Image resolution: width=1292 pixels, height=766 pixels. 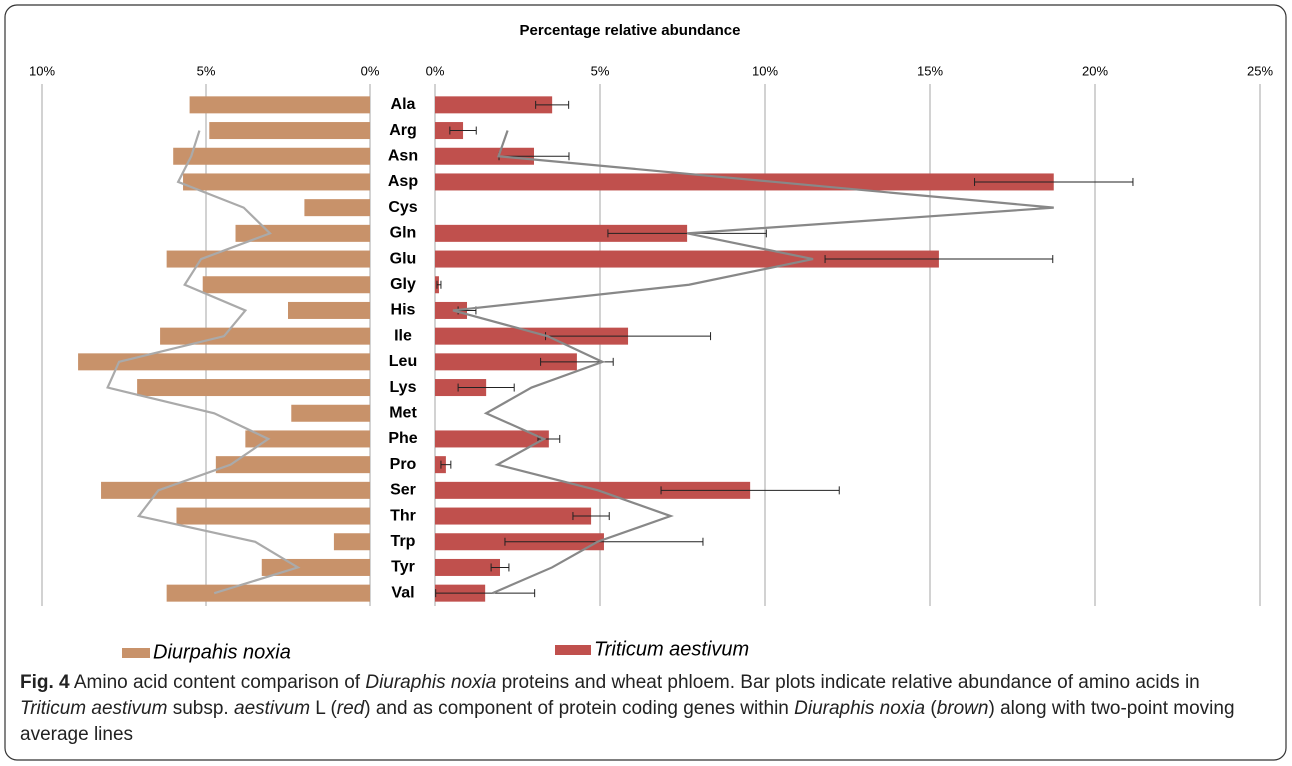 I want to click on moving-average-line, so click(x=203, y=362).